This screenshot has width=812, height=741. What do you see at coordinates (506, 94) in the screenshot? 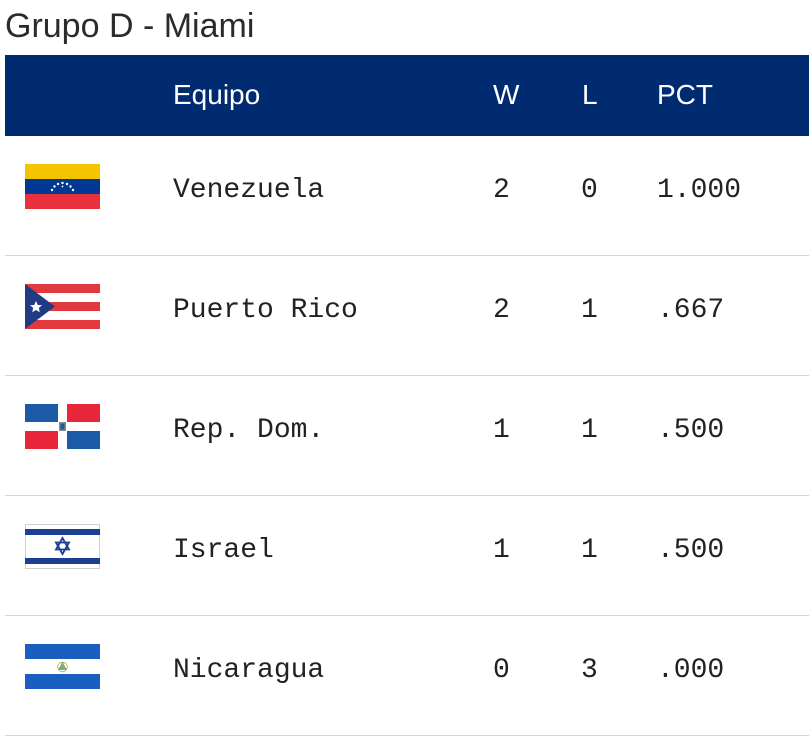
I see `header-wins: W` at bounding box center [506, 94].